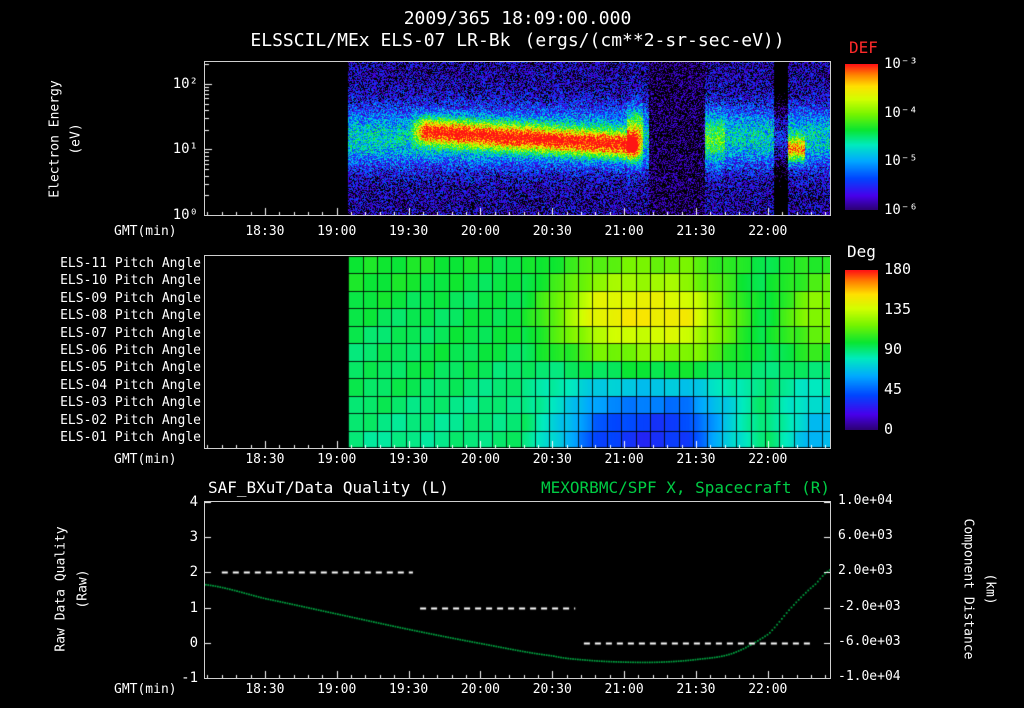  Describe the element at coordinates (869, 641) in the screenshot. I see `distance-tick-label: -6.0e+03` at that location.